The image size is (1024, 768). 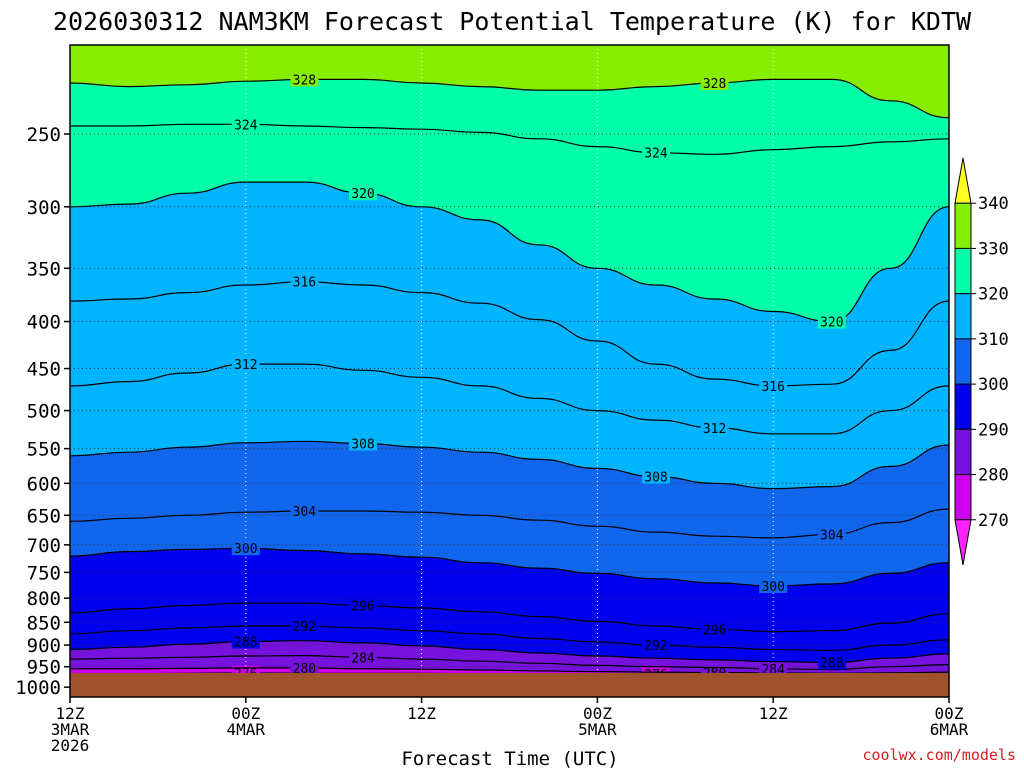 I want to click on colorbar-label: 340, so click(x=993, y=204).